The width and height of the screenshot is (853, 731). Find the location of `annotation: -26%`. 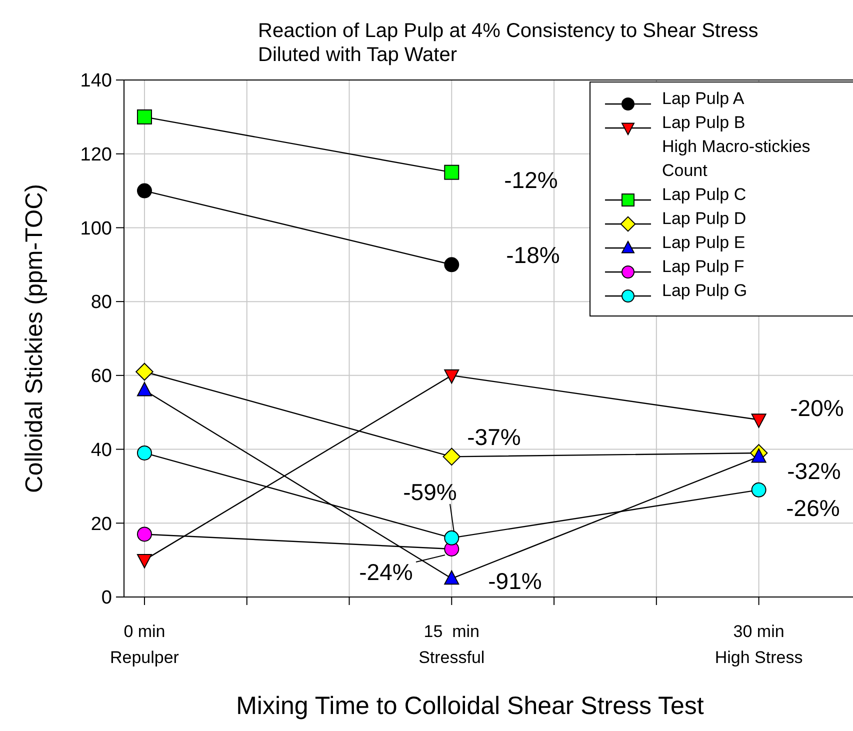

annotation: -26% is located at coordinates (813, 508).